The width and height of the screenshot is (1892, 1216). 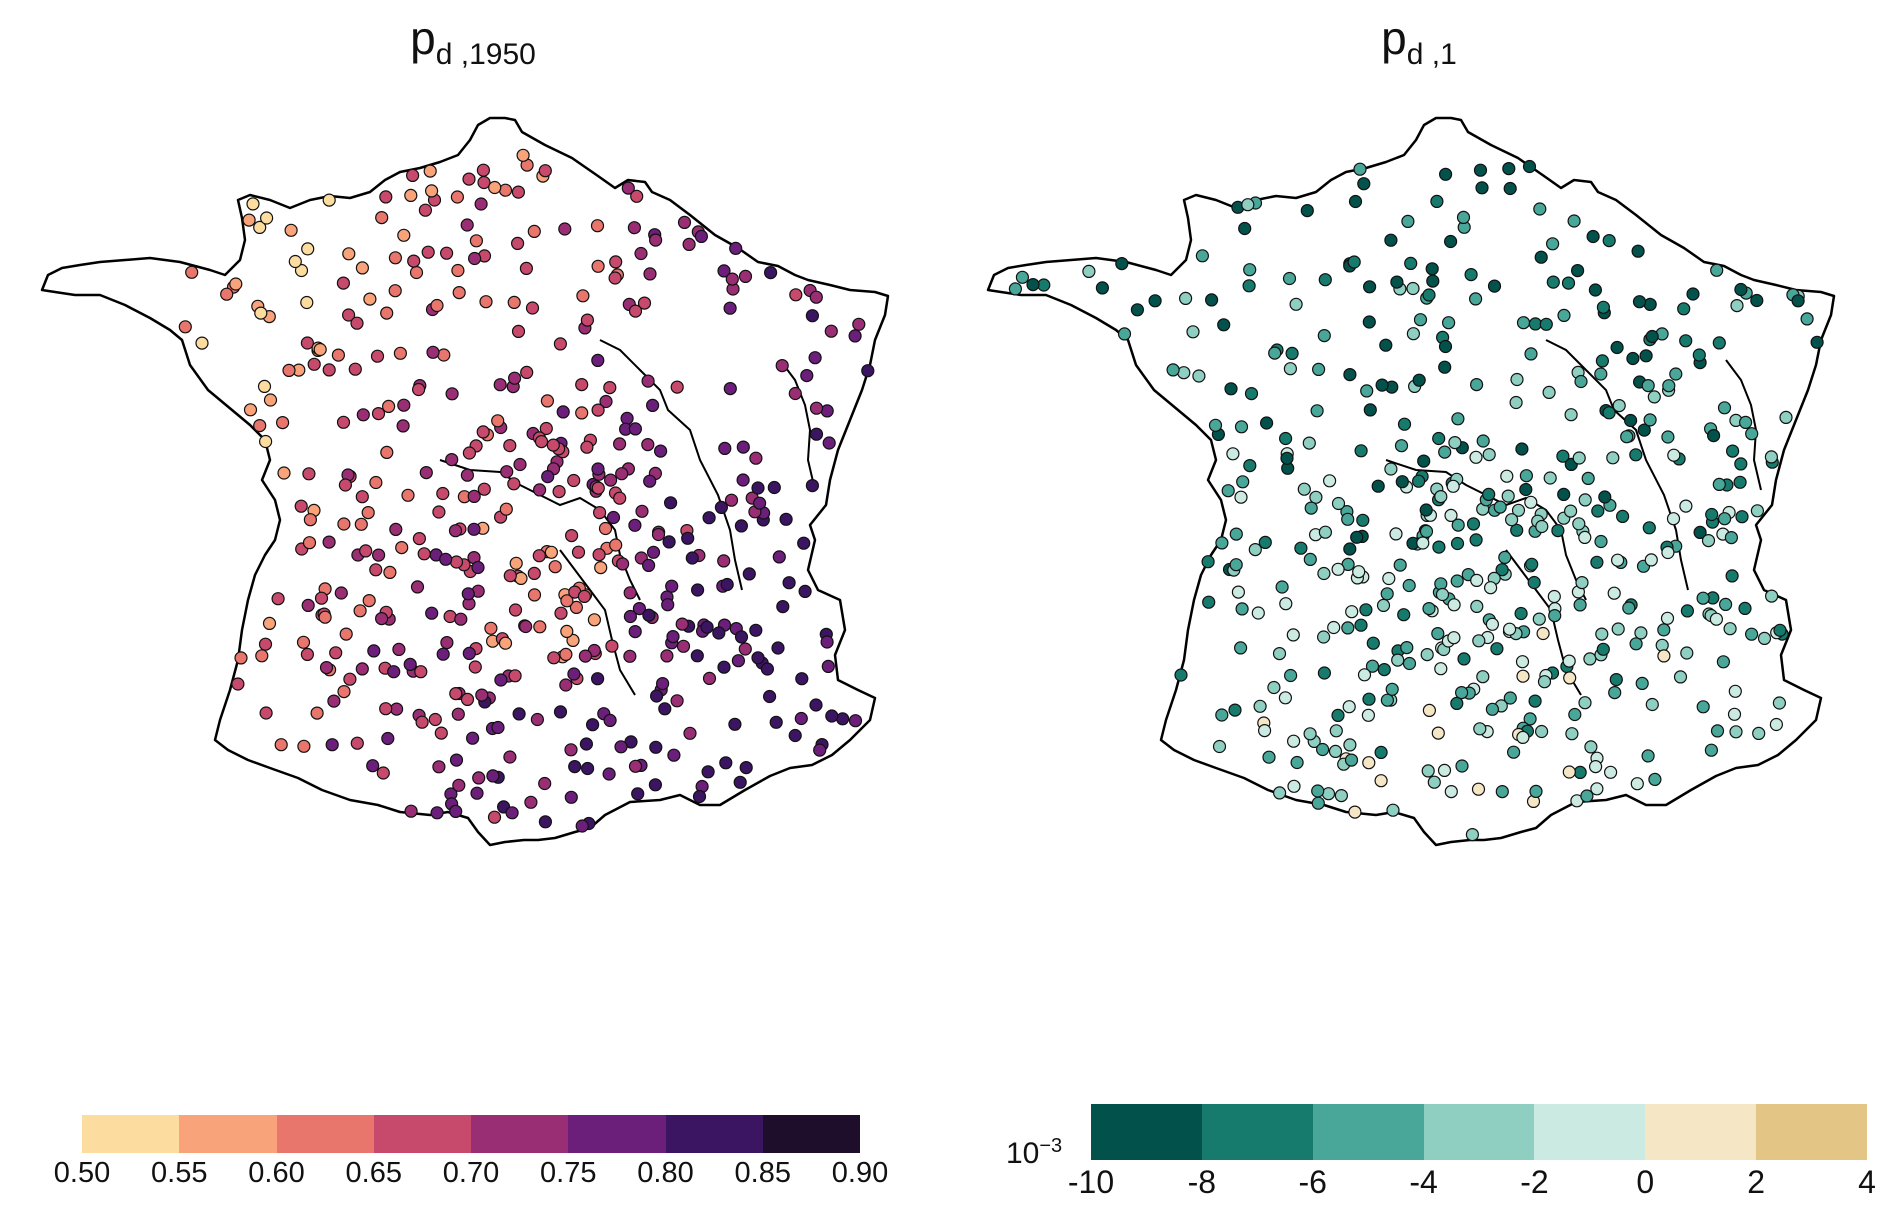 What do you see at coordinates (797, 425) in the screenshot?
I see `region-boundary` at bounding box center [797, 425].